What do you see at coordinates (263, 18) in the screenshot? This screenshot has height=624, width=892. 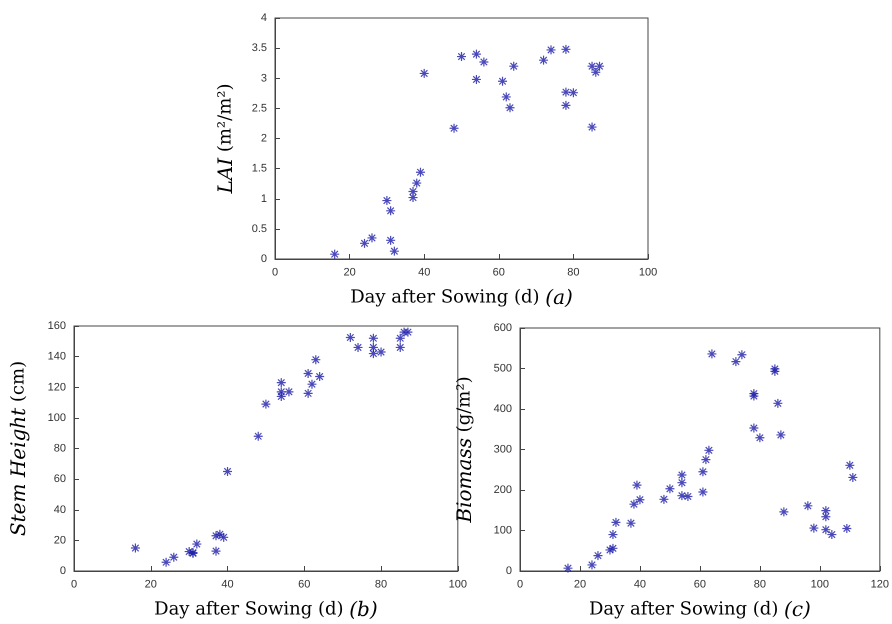 I see `y-tick-label: 4` at bounding box center [263, 18].